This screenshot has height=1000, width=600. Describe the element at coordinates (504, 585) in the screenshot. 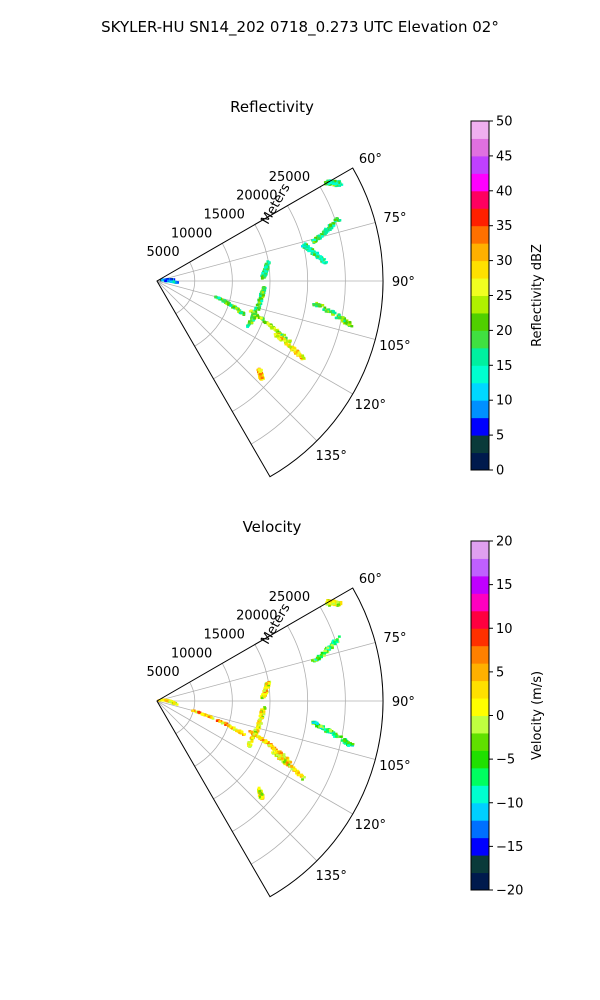

I see `colorbar-tick-label: 15` at that location.